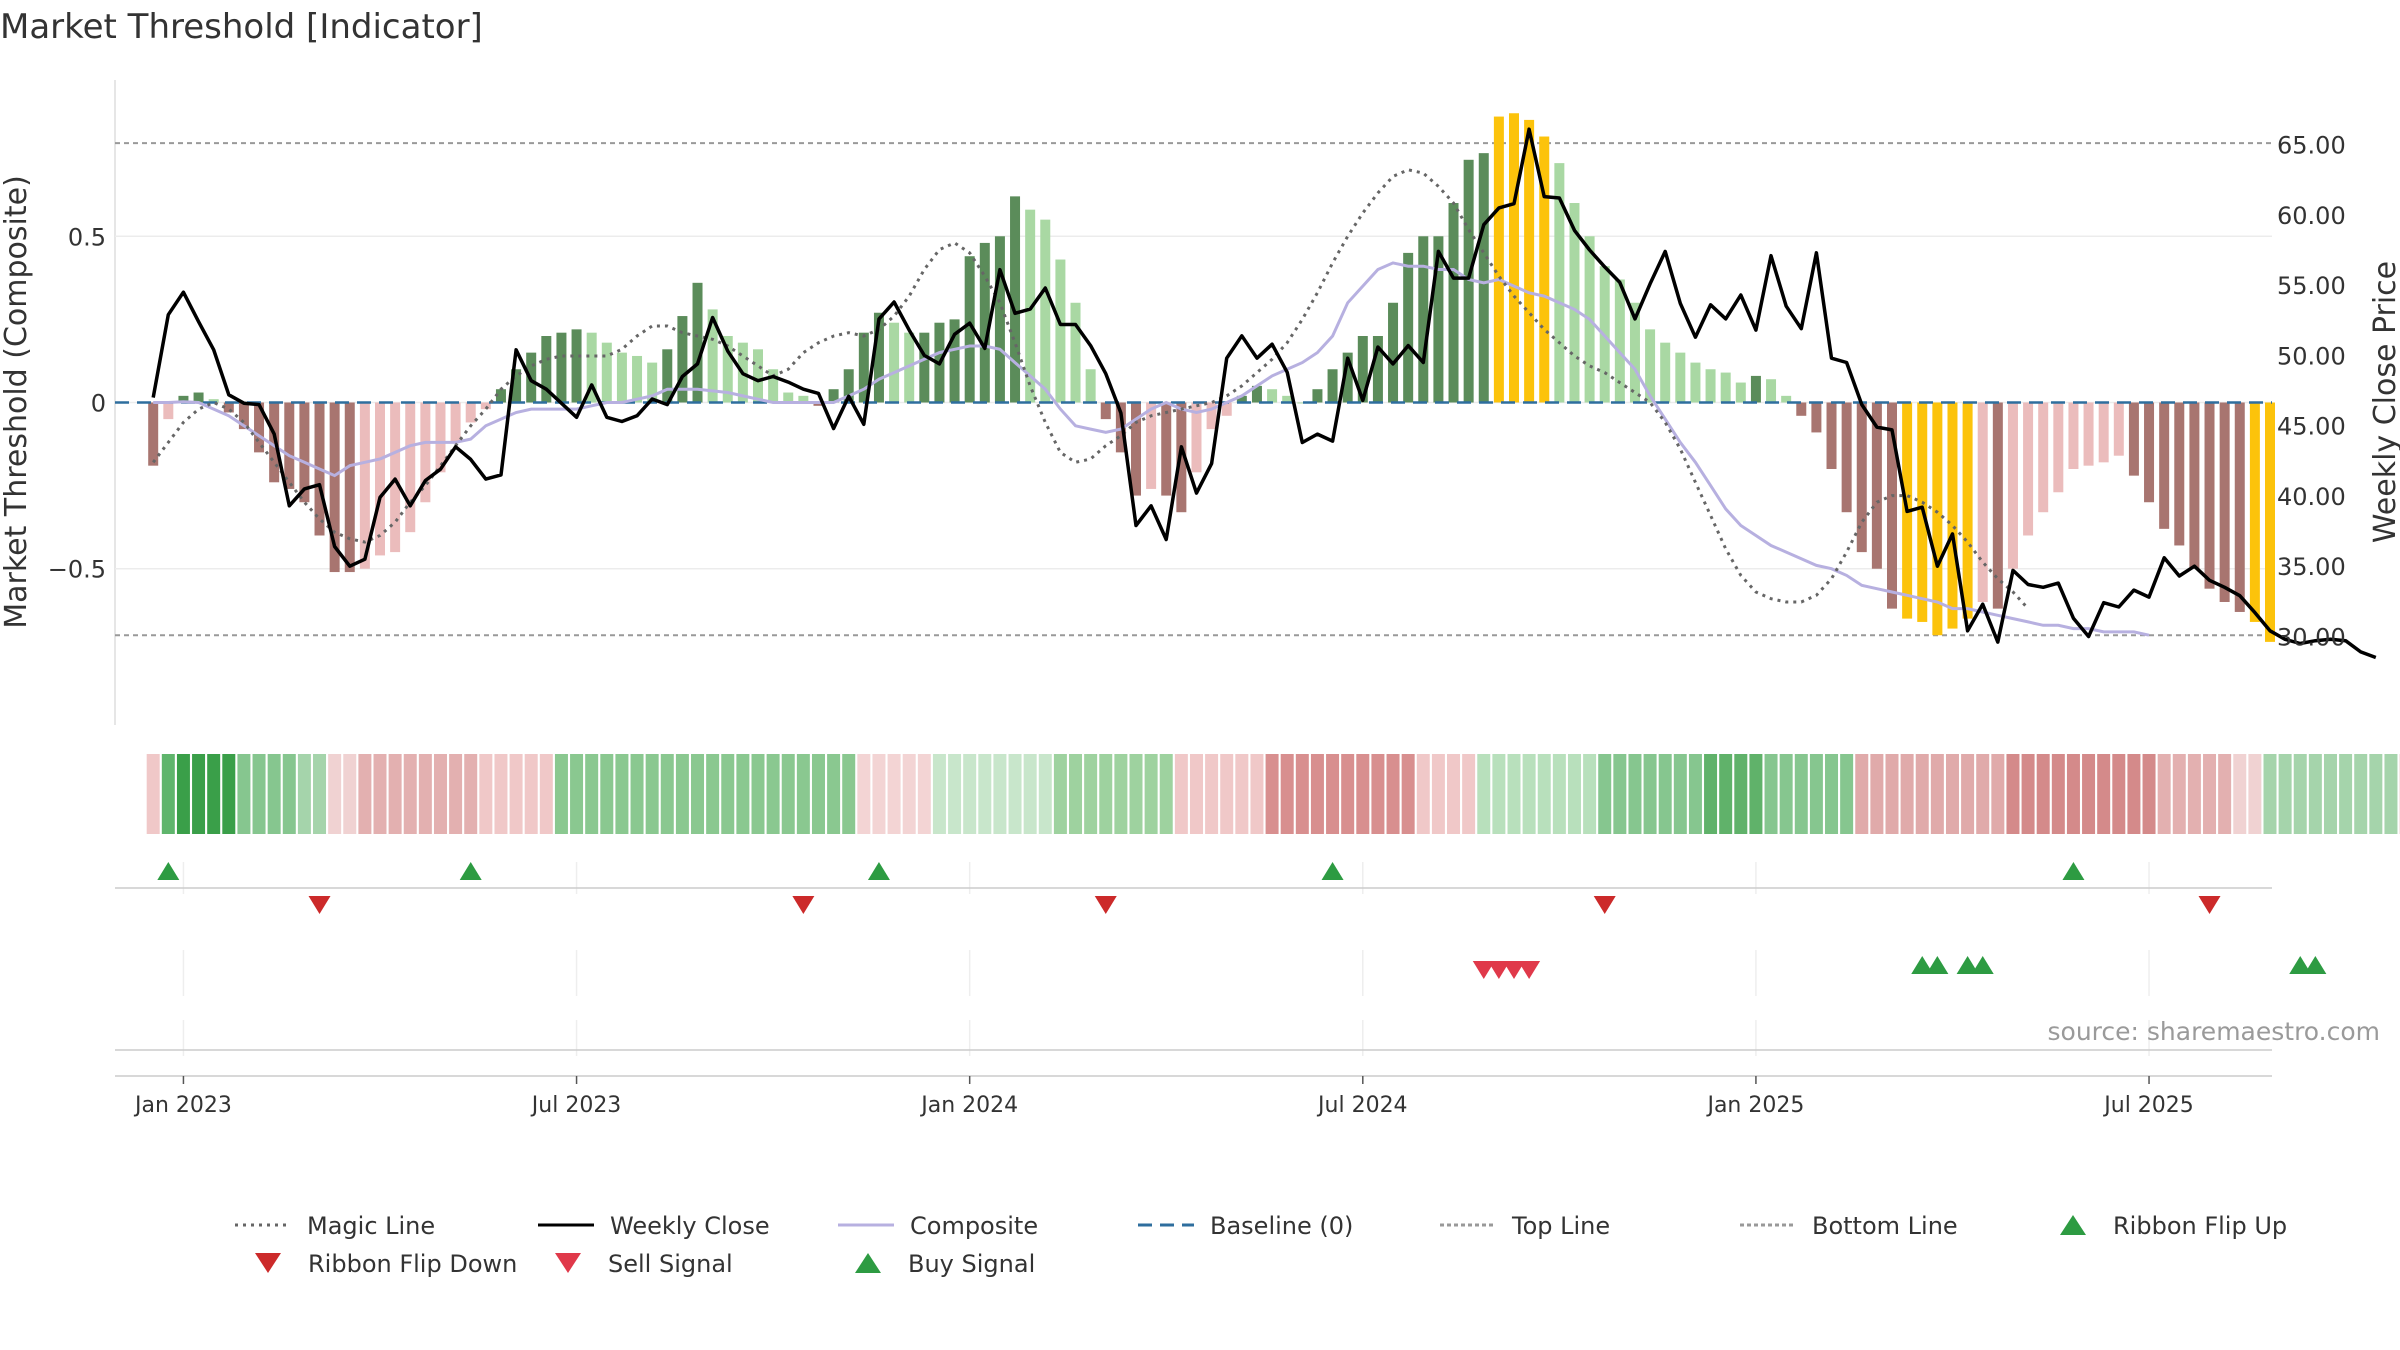 The width and height of the screenshot is (2400, 1350). I want to click on y-left-tick-label: −0.5, so click(77, 570).